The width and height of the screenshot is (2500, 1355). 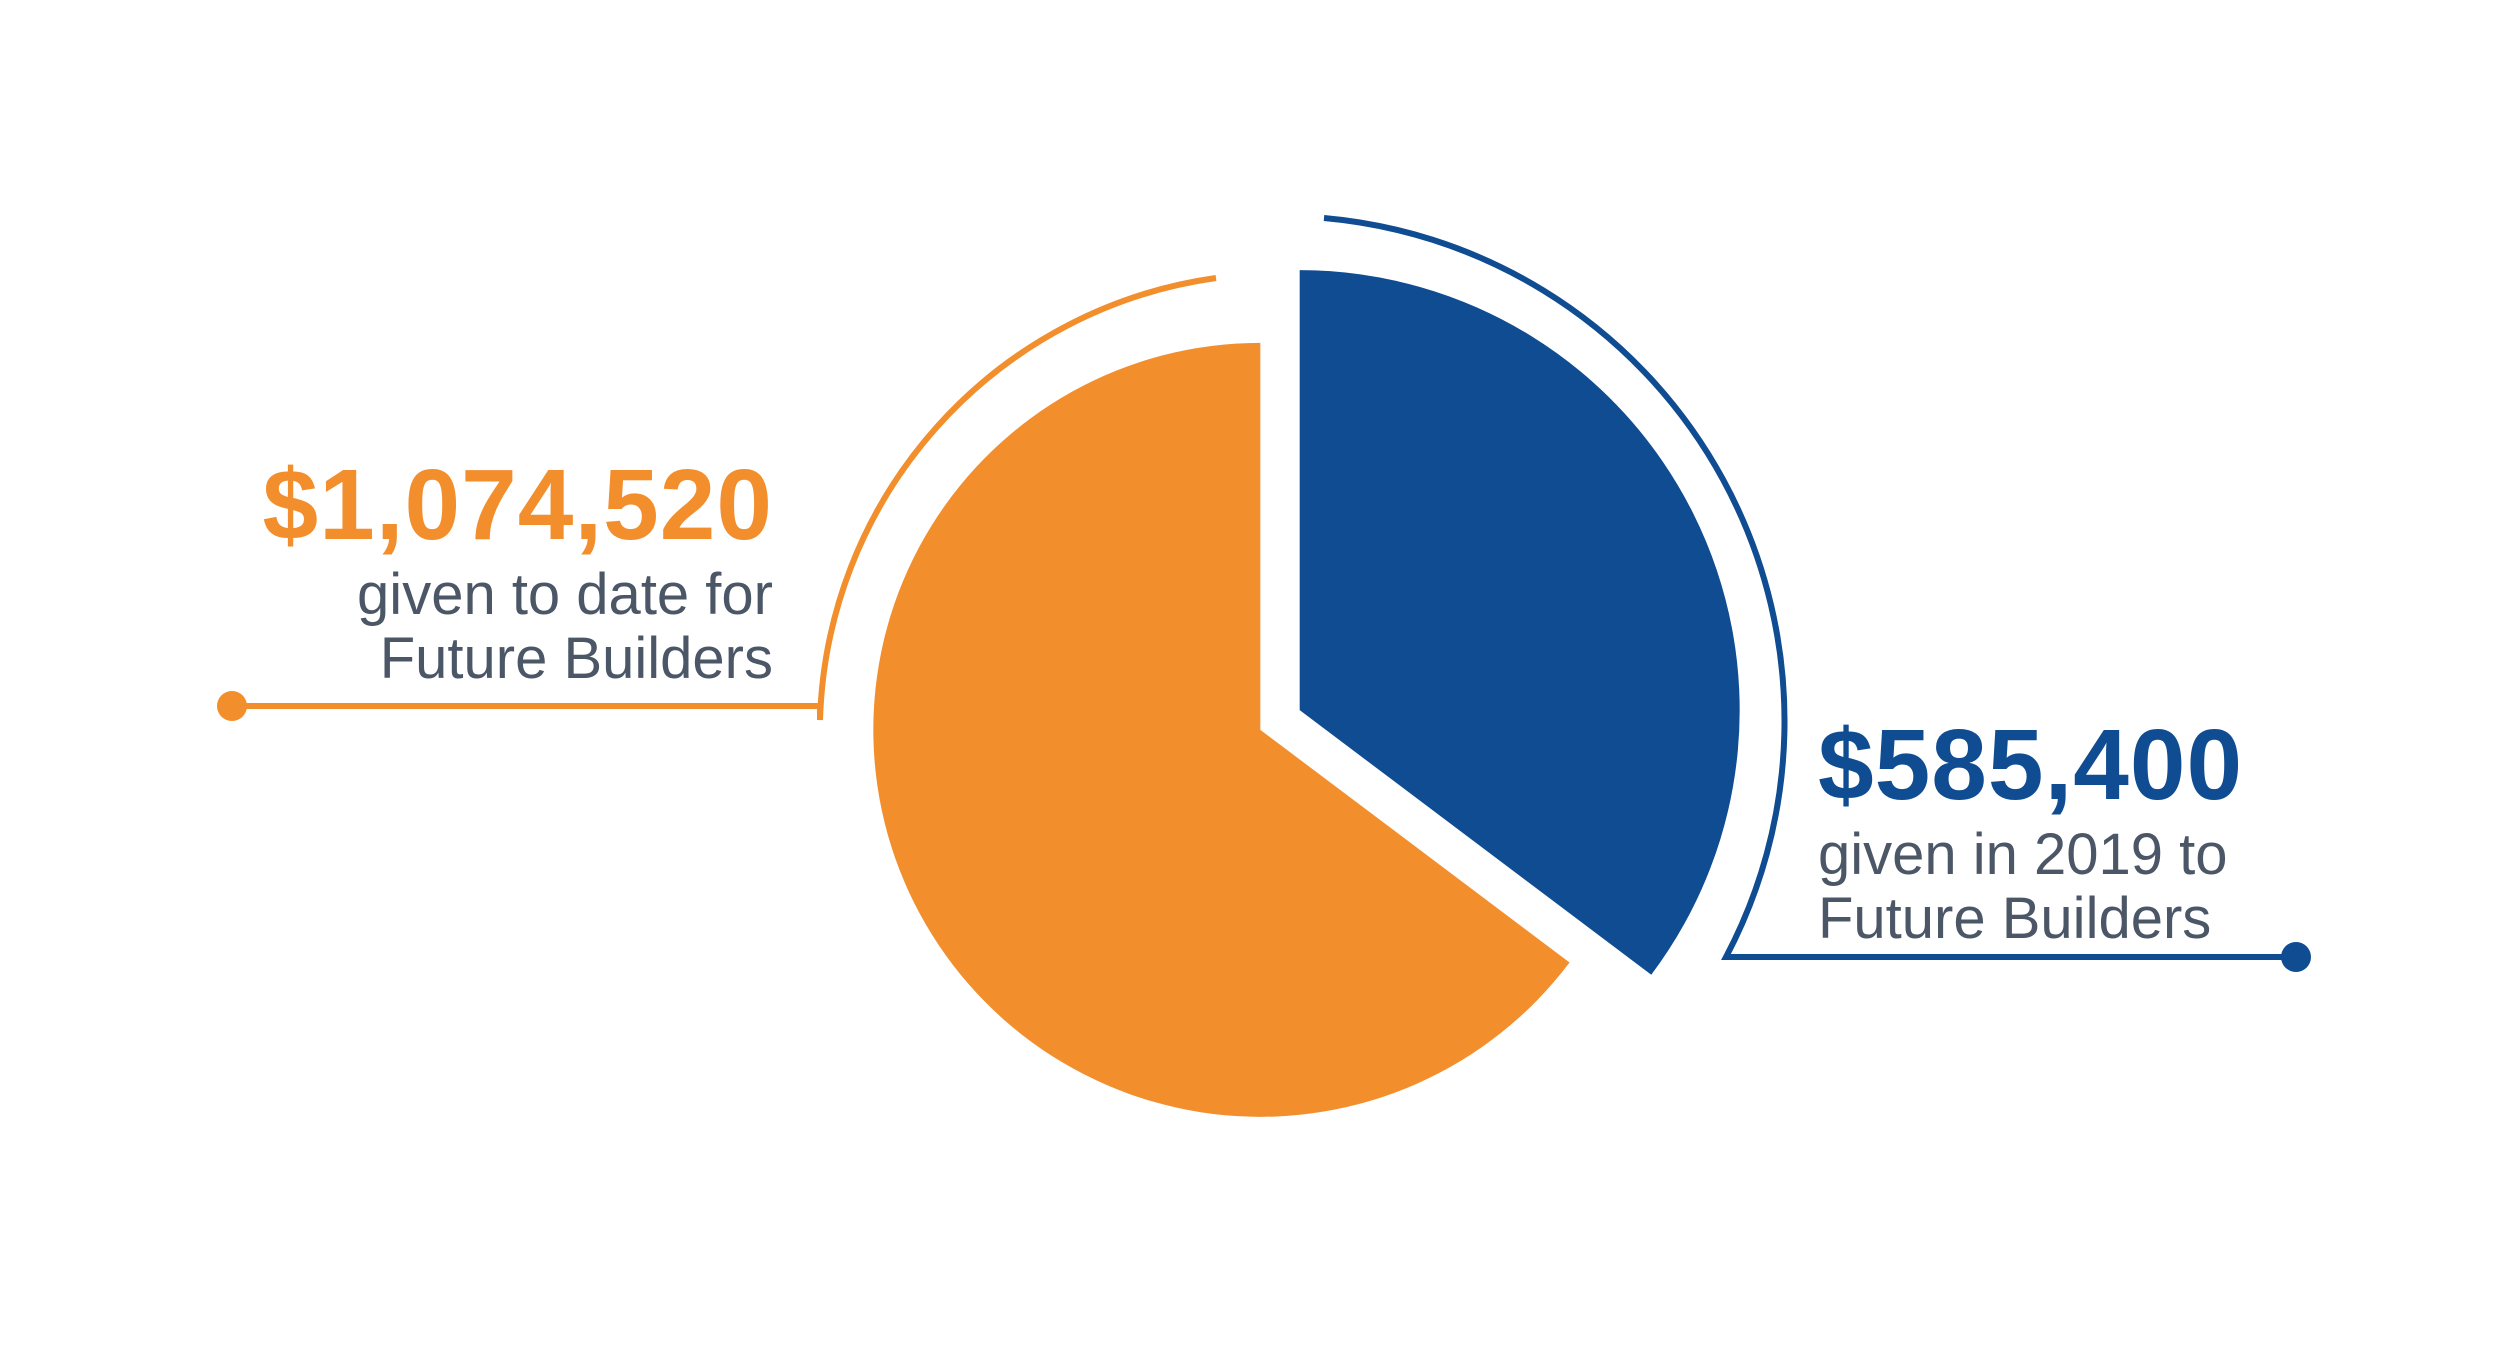 I want to click on pie-slice, so click(x=1519, y=622).